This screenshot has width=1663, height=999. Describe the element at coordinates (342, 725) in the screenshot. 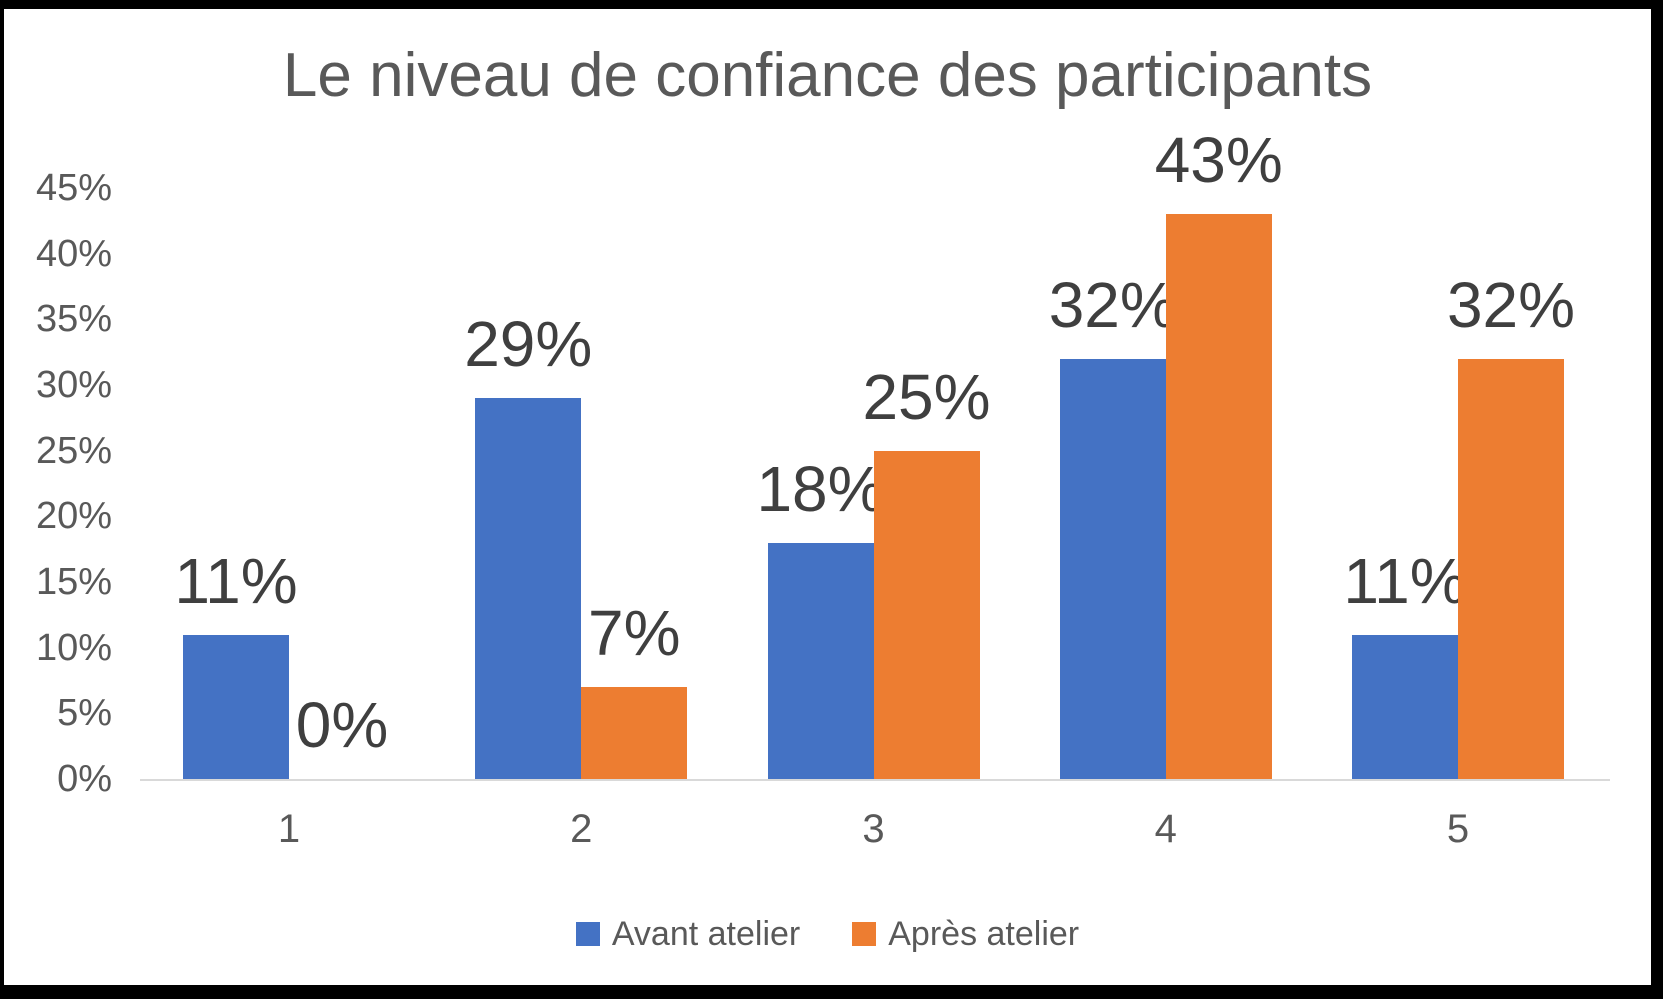

I see `data-label-apr-s-atelier-cat1: 0%` at that location.